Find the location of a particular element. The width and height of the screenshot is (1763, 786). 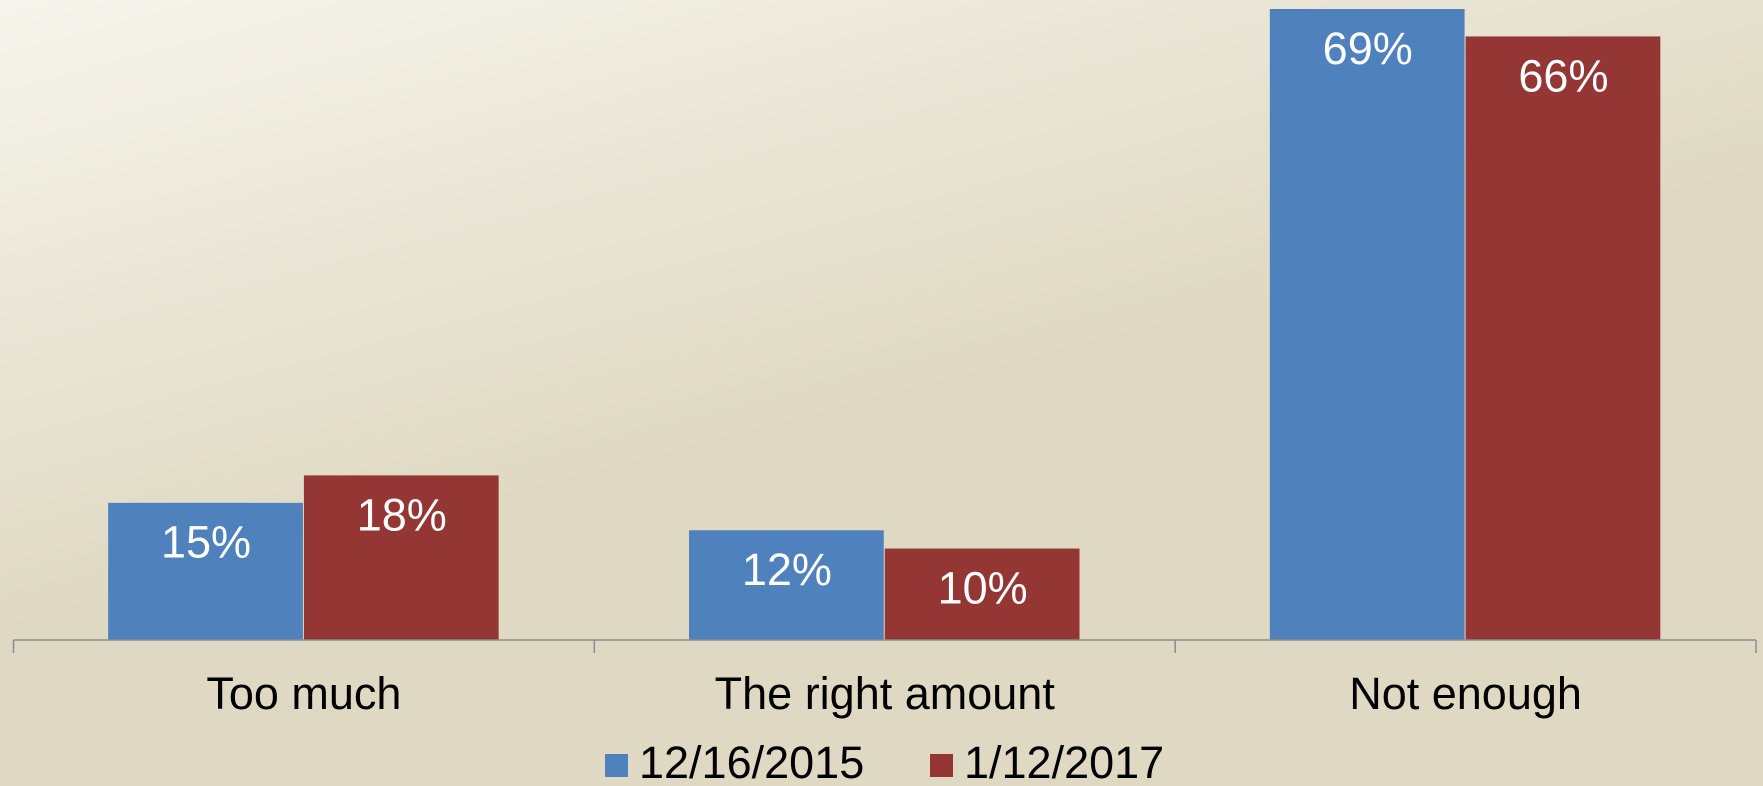

data-label: 18% is located at coordinates (402, 514).